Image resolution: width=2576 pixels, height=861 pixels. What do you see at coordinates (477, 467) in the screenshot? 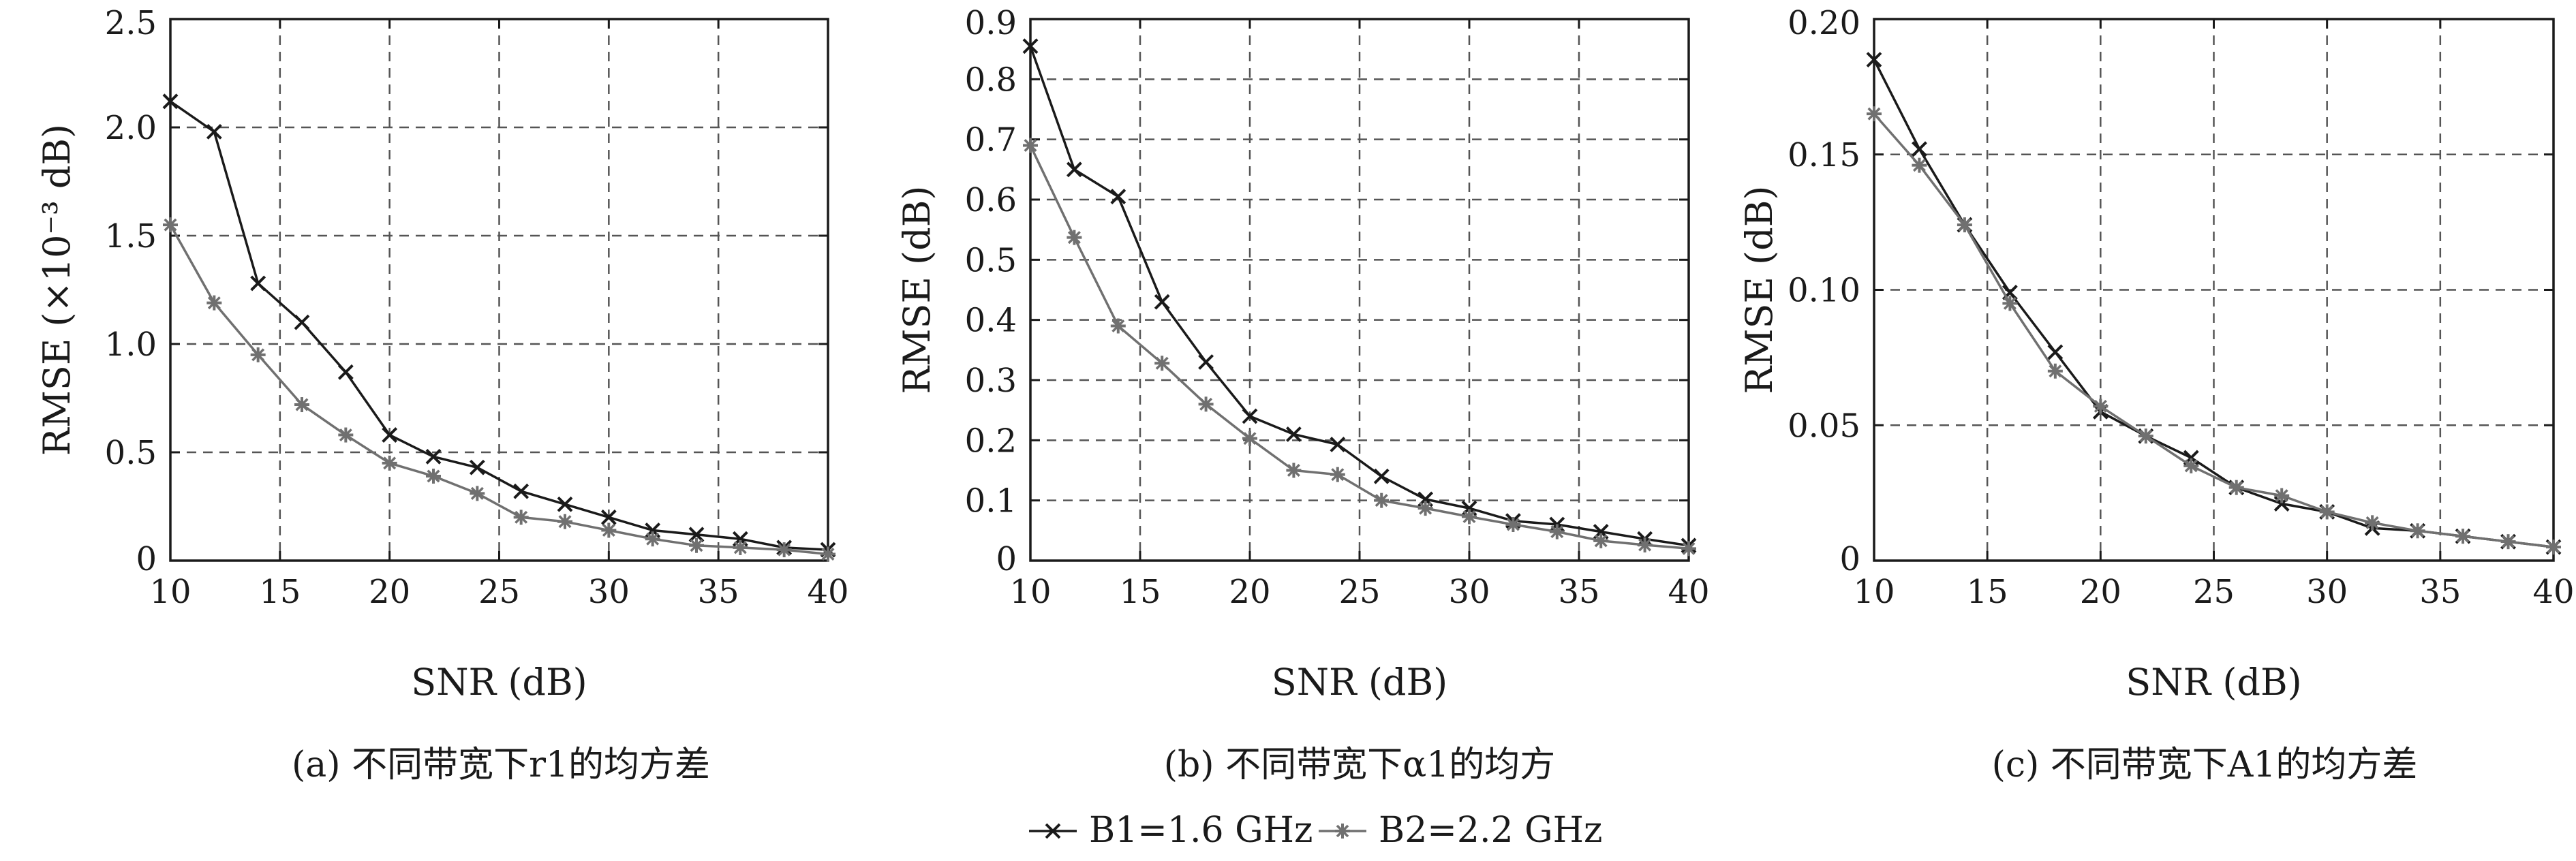
I see `chart-0-series-0-point-7-b` at bounding box center [477, 467].